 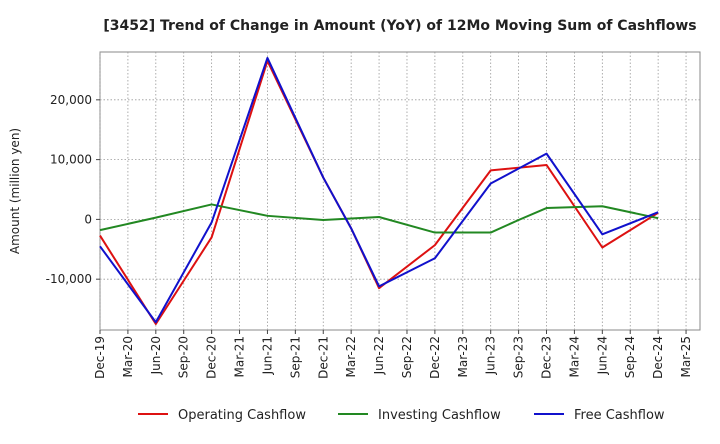 I want to click on y-tick-label: -10,000, so click(x=69, y=279).